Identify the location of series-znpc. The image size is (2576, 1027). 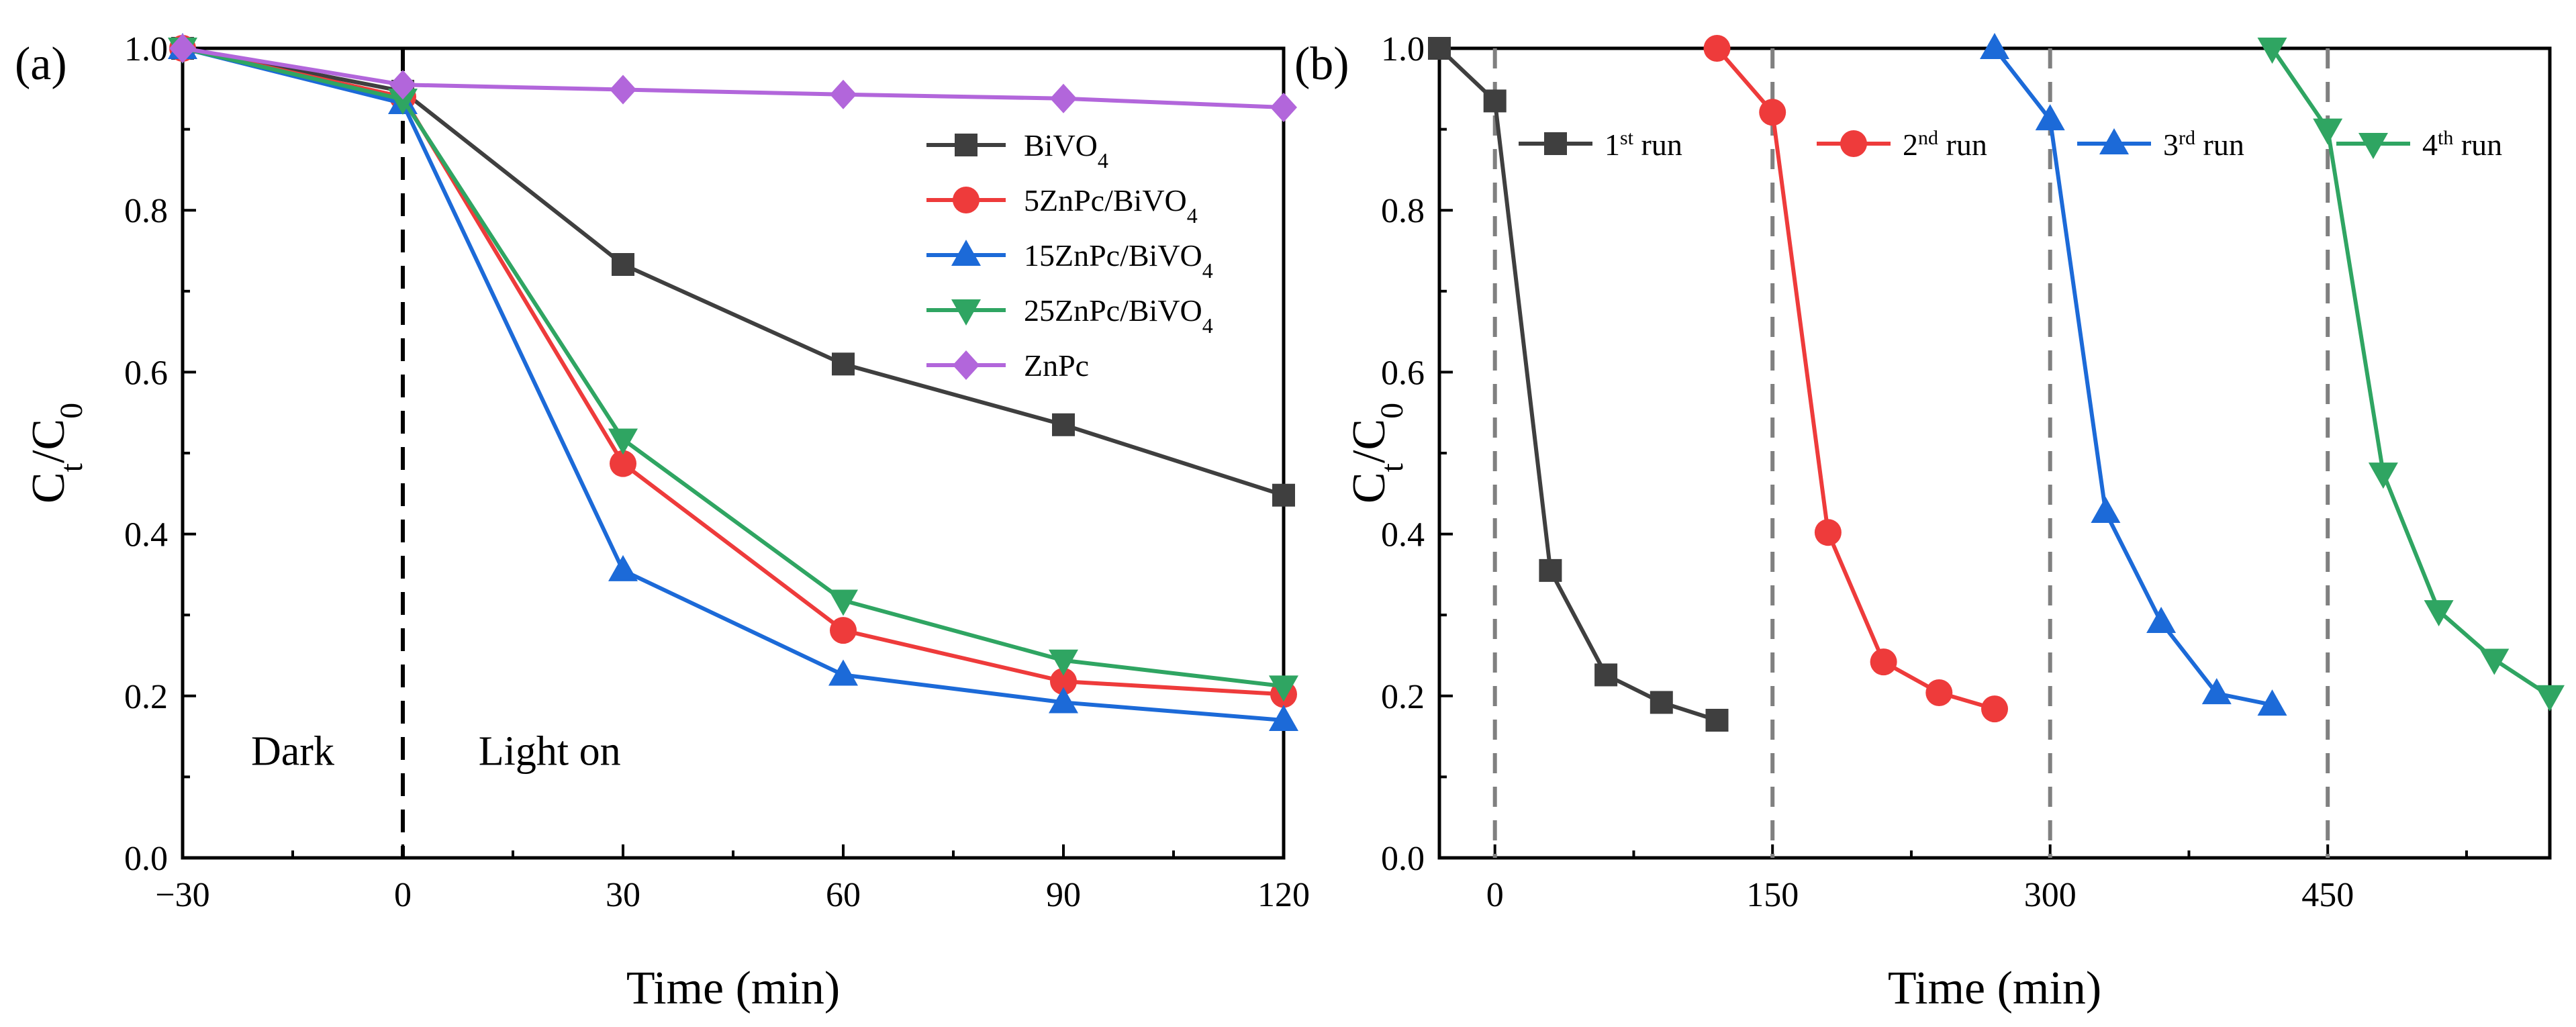
(733, 78).